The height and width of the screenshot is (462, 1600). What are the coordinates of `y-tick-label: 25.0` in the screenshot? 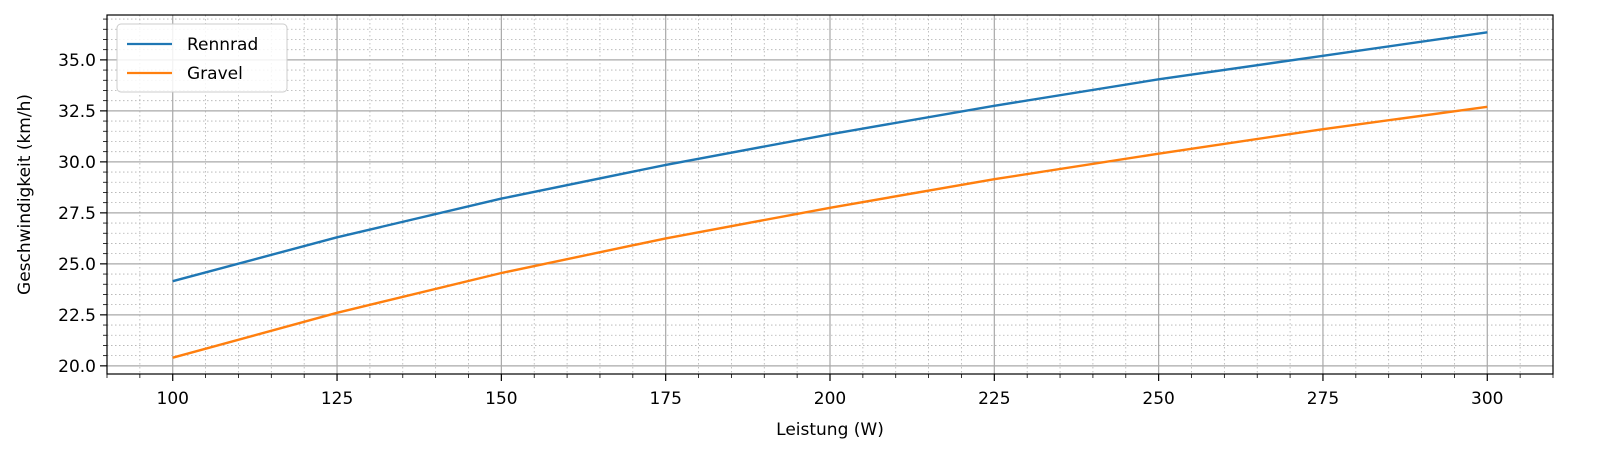 It's located at (77, 265).